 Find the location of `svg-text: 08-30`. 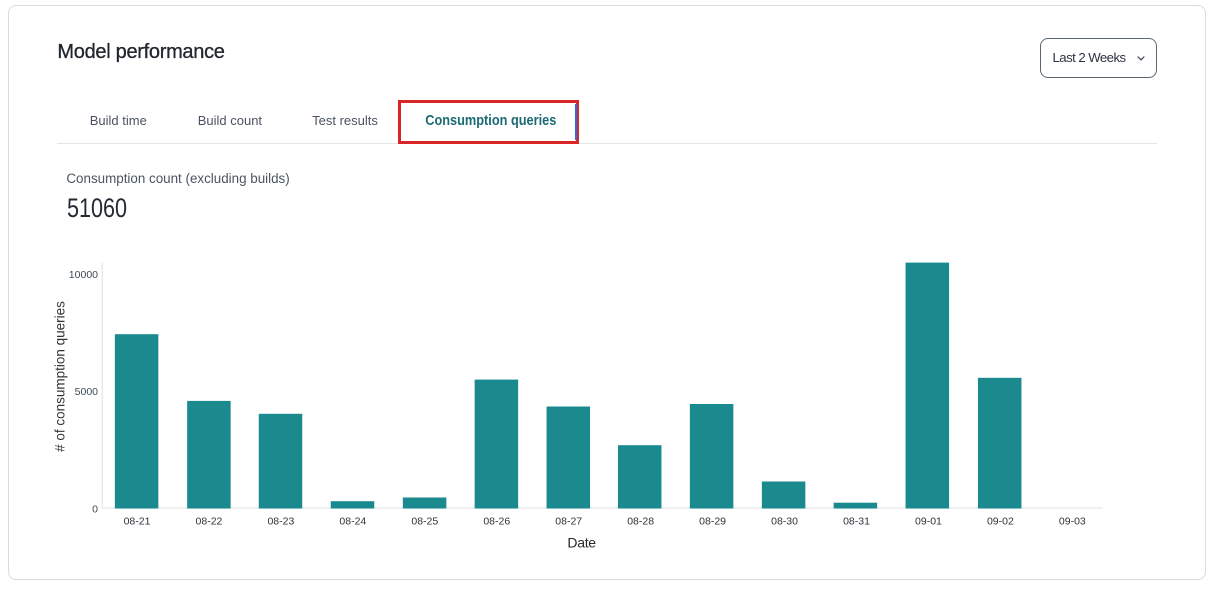

svg-text: 08-30 is located at coordinates (784, 521).